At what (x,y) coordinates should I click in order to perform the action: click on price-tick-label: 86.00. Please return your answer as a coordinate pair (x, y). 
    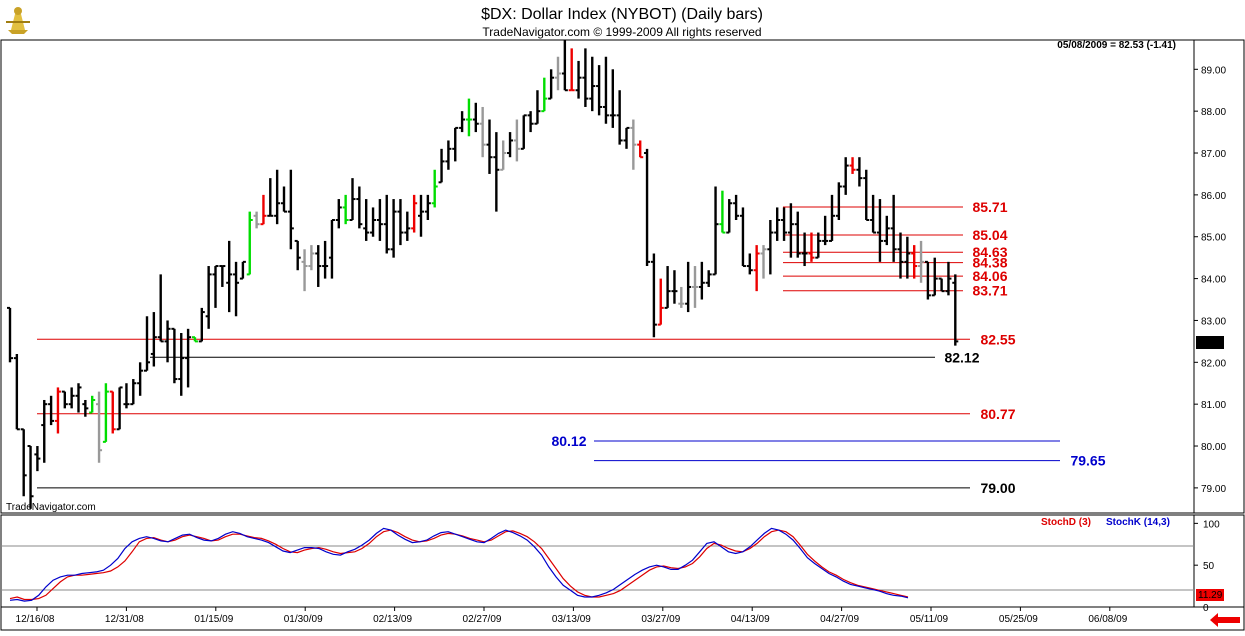
    Looking at the image, I should click on (1213, 196).